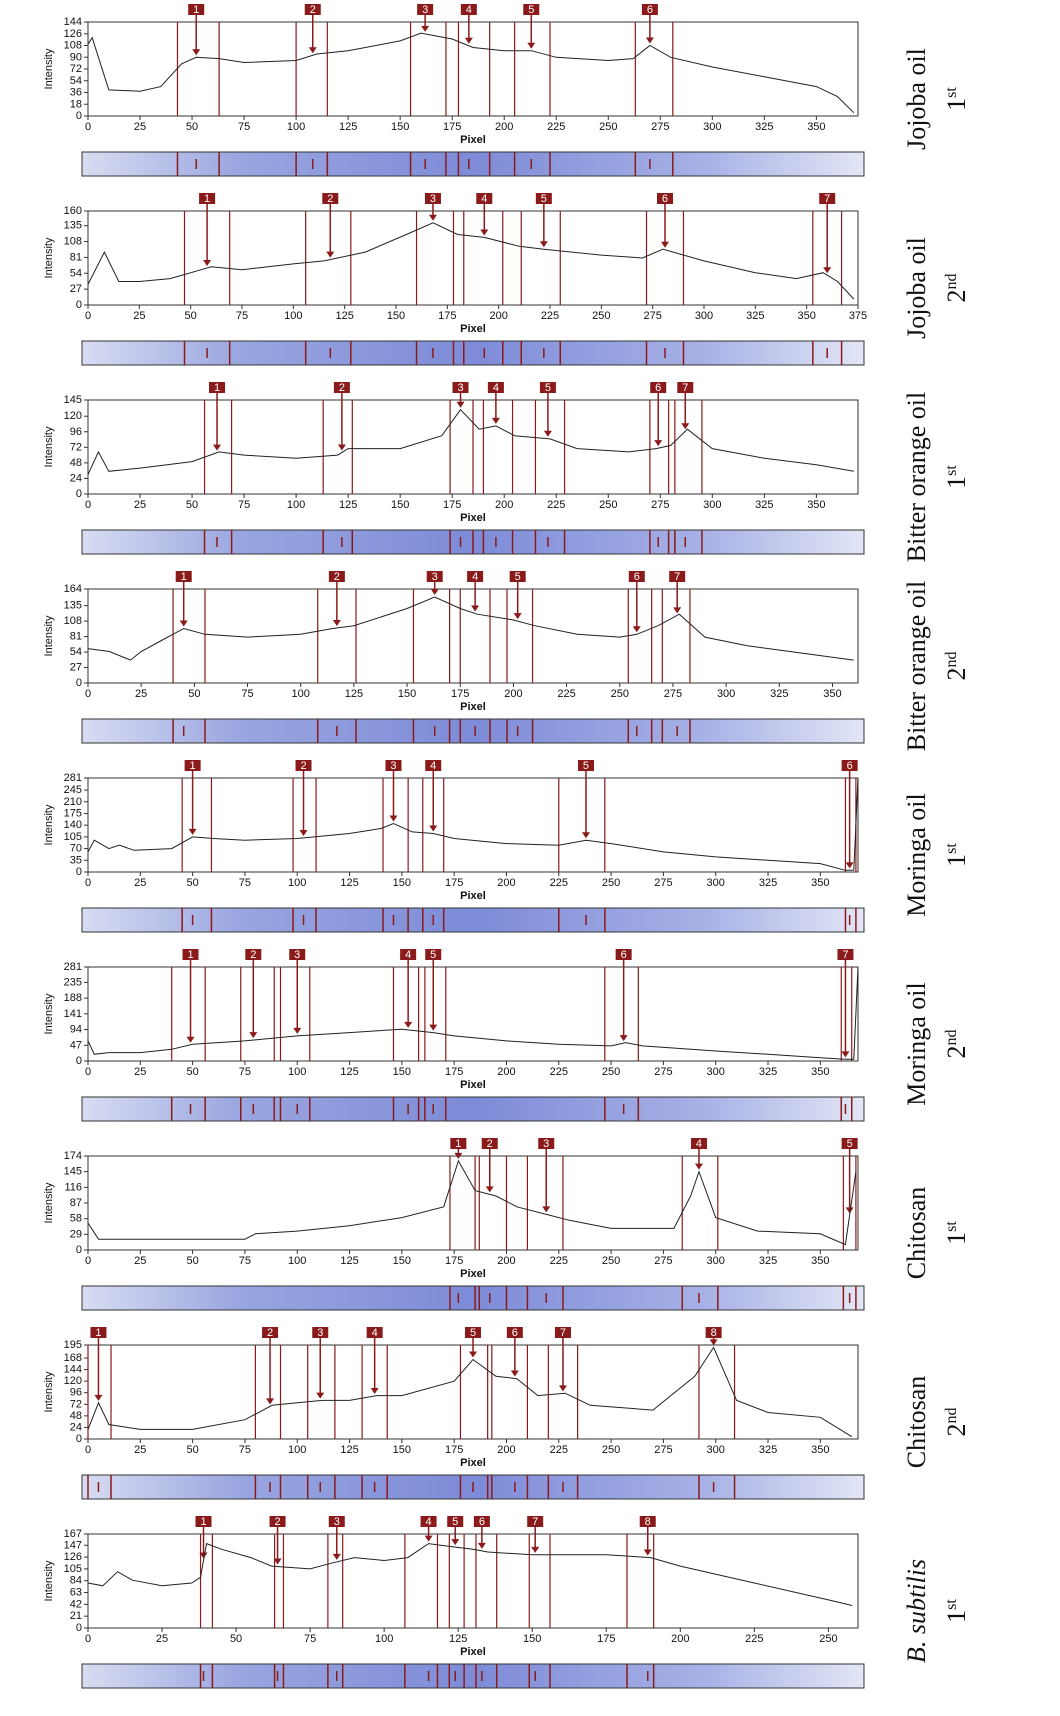  Describe the element at coordinates (73, 1014) in the screenshot. I see `y-tick-label: 141` at that location.